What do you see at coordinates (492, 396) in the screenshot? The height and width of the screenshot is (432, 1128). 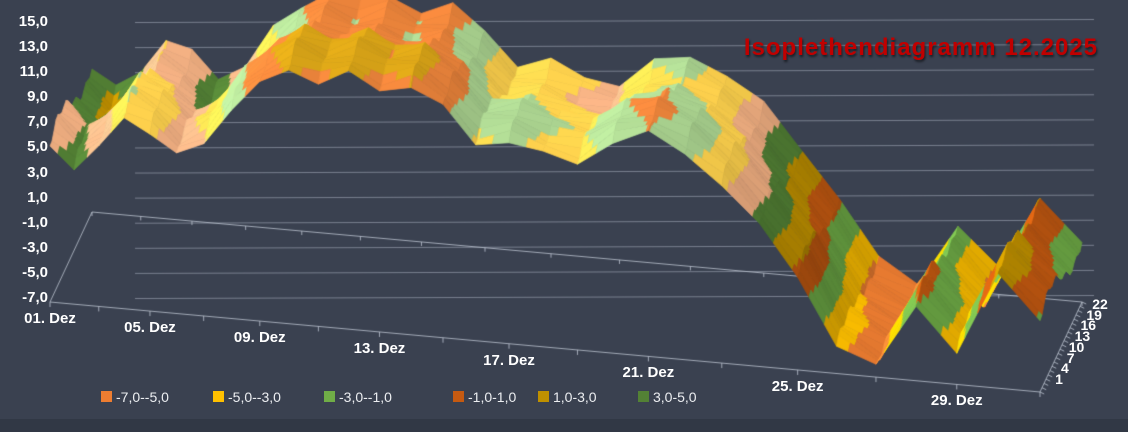 I see `legend-label: -1,0-1,0` at bounding box center [492, 396].